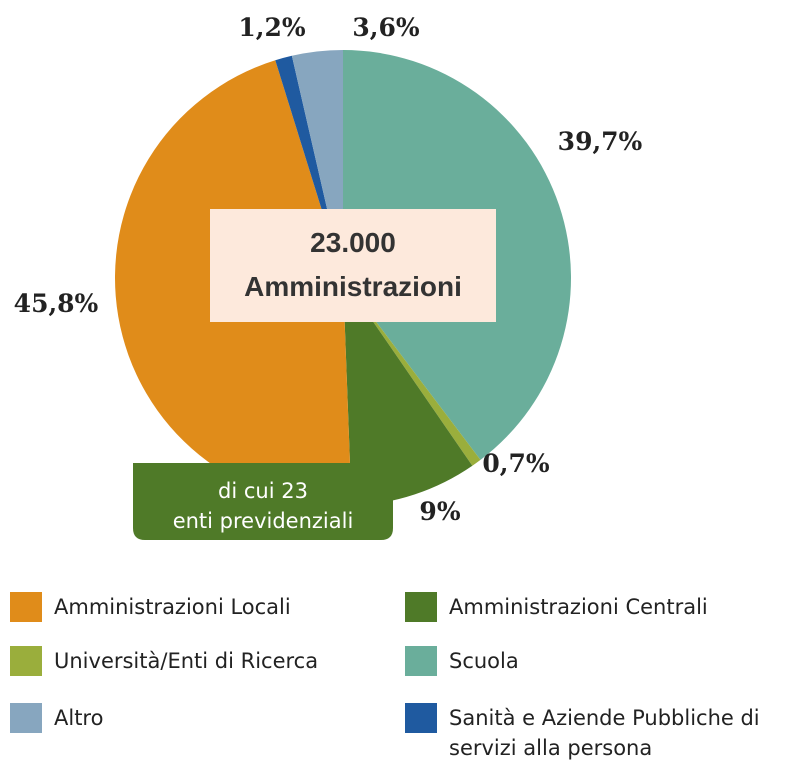 The height and width of the screenshot is (776, 807). Describe the element at coordinates (515, 463) in the screenshot. I see `data-label: 0,7%` at that location.